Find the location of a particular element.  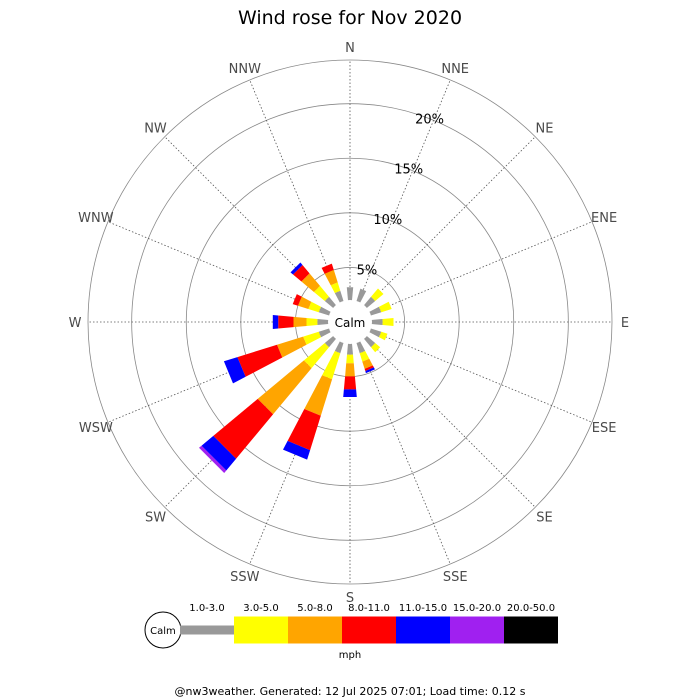

spoke-nne is located at coordinates (400, 201).